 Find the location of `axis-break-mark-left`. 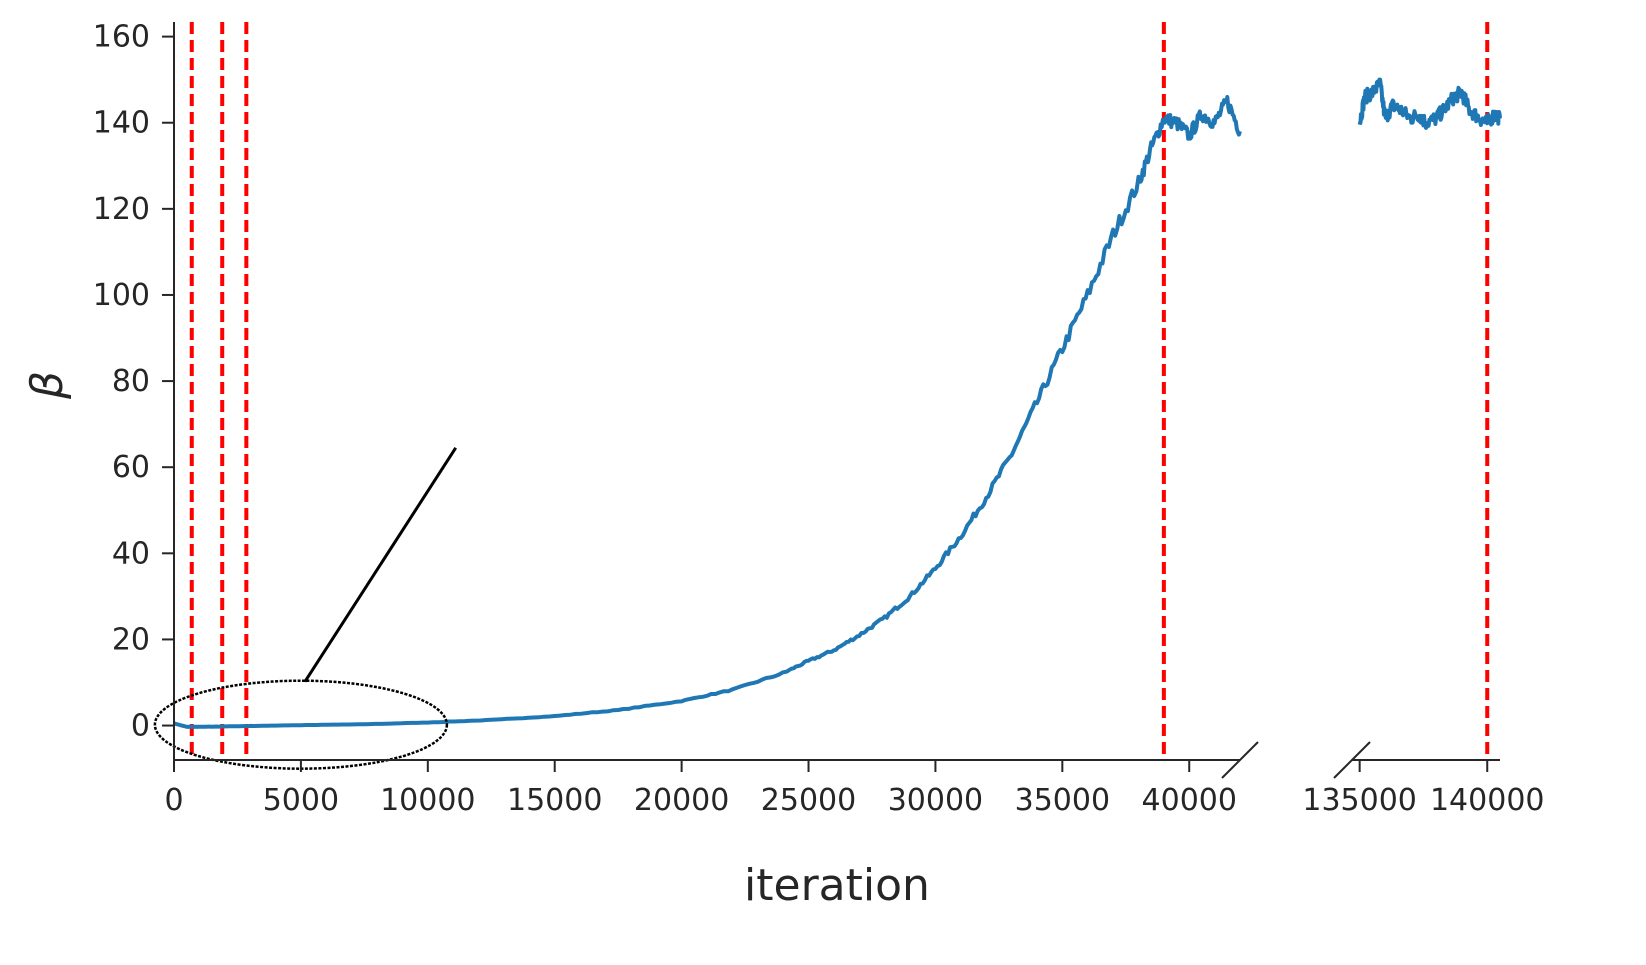

axis-break-mark-left is located at coordinates (1240, 760).